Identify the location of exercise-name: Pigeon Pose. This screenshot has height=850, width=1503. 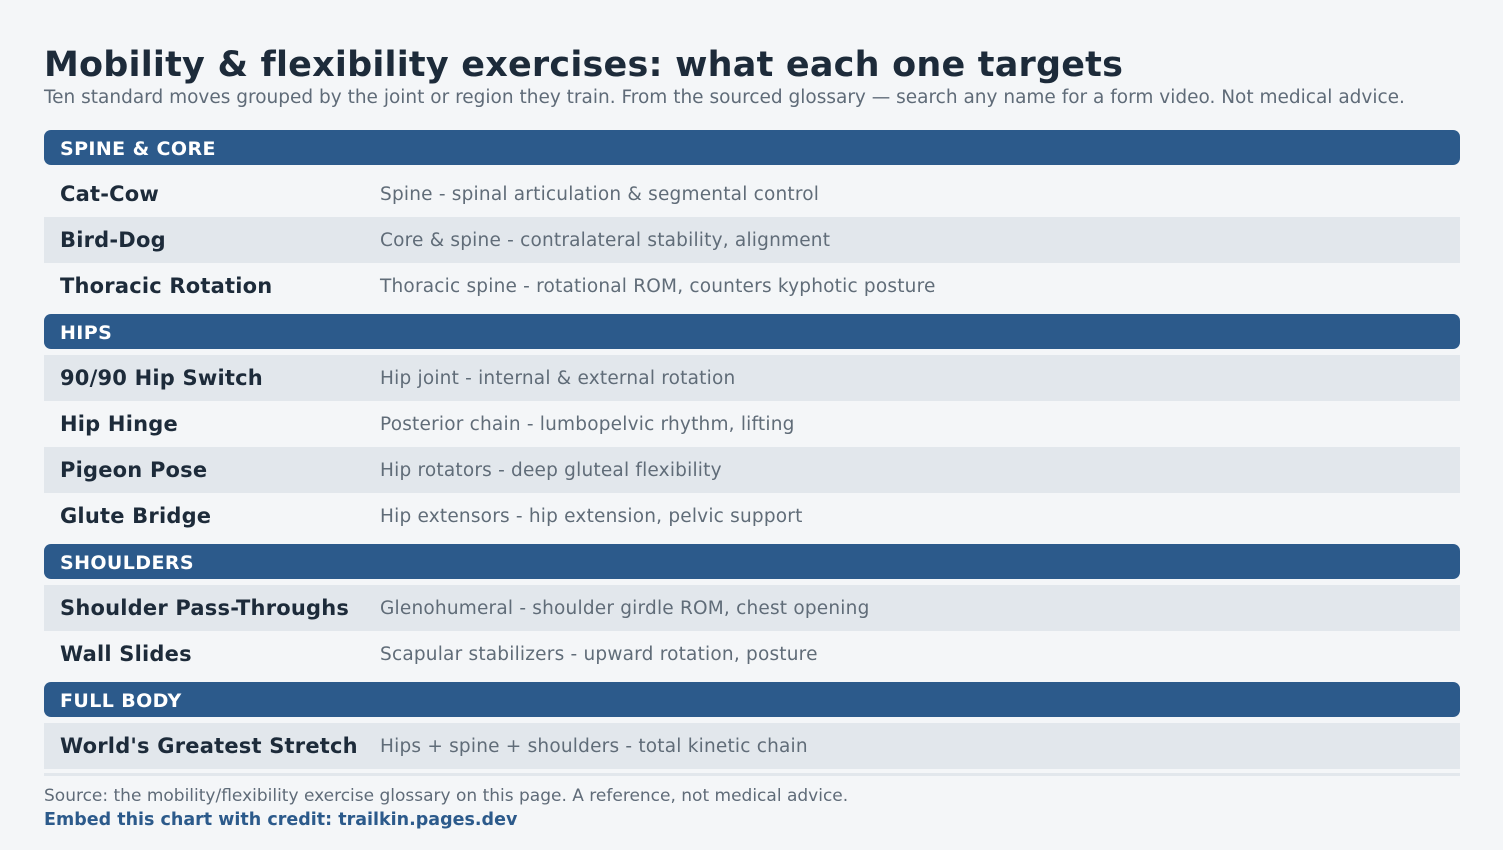
(134, 470).